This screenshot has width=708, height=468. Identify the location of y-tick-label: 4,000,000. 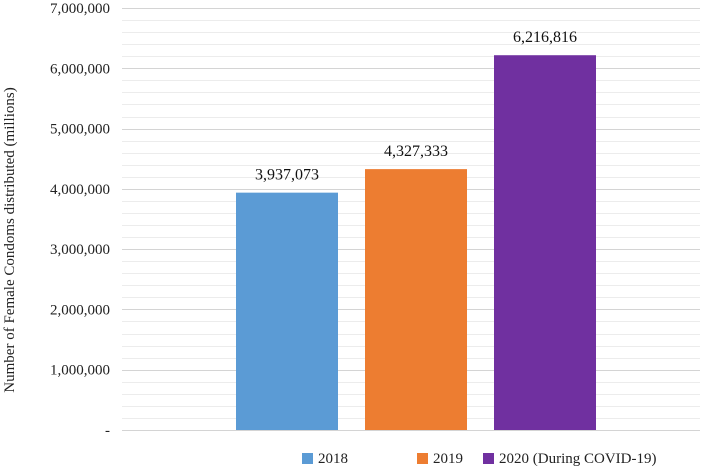
(80, 190).